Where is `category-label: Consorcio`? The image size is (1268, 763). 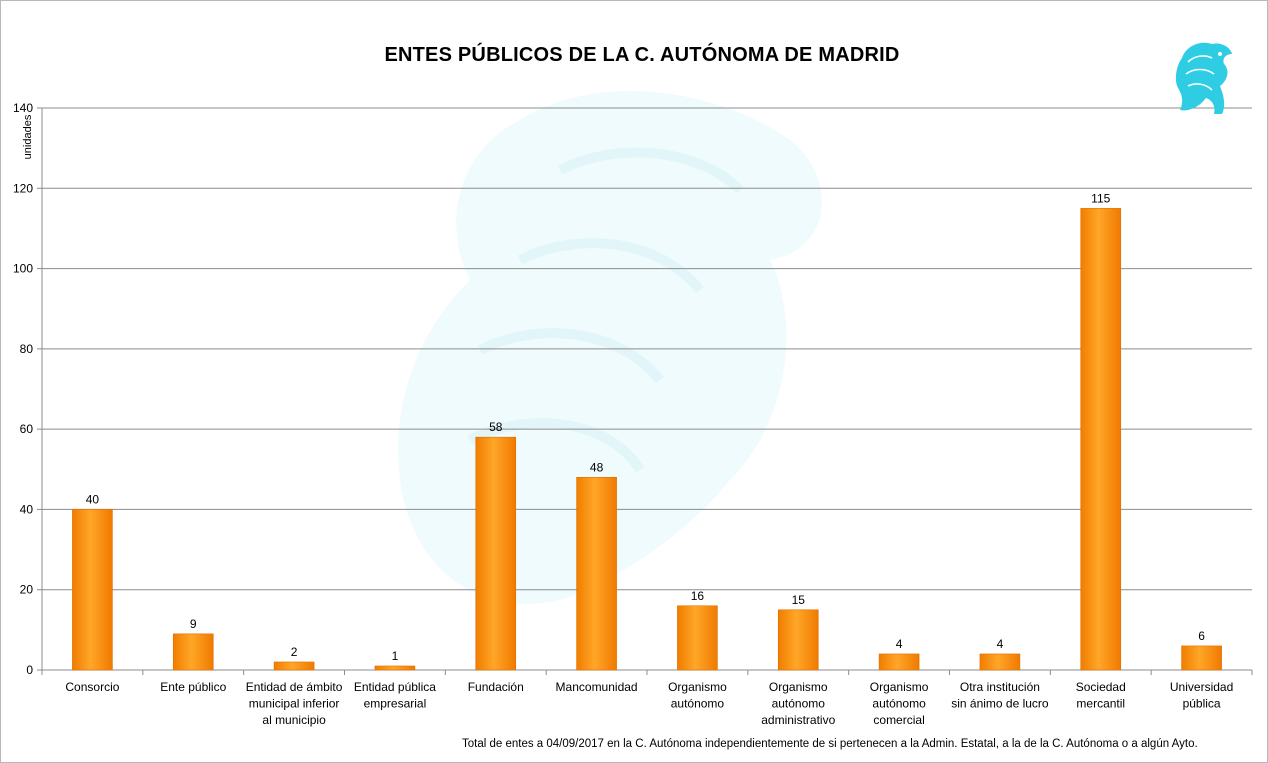
category-label: Consorcio is located at coordinates (92, 687).